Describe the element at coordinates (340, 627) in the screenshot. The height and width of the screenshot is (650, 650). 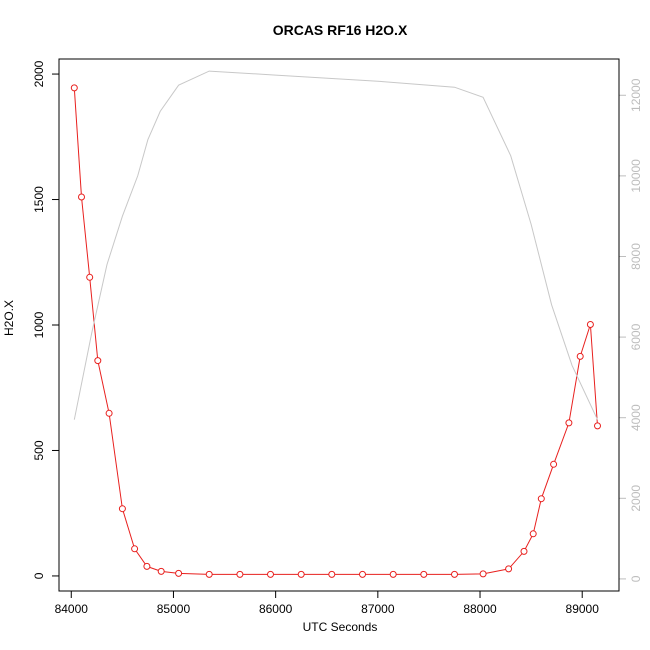
I see `x-axis-label: UTC Seconds` at that location.